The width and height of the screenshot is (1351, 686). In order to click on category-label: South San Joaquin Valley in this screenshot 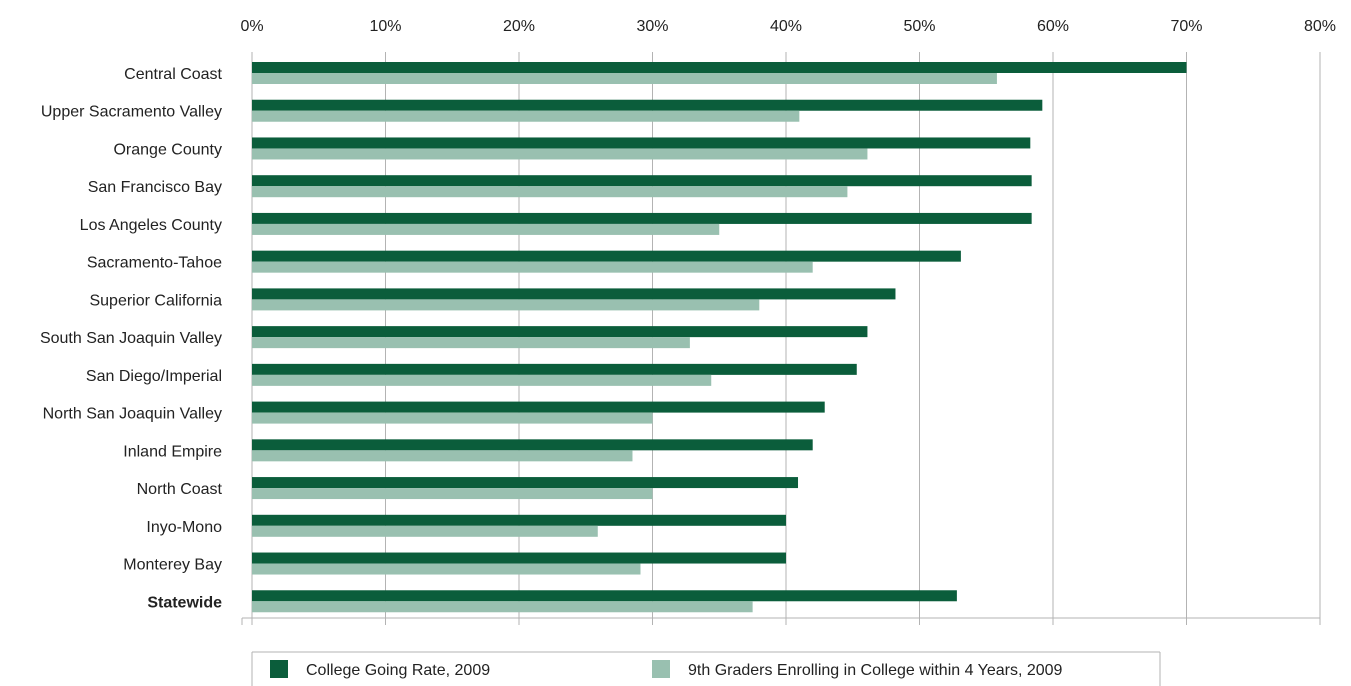, I will do `click(131, 338)`.